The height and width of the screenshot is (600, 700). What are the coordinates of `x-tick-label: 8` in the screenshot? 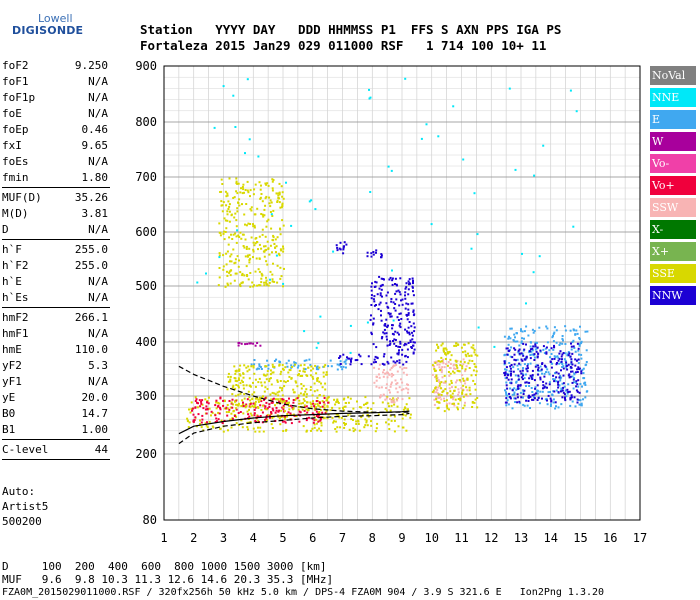 It's located at (372, 538).